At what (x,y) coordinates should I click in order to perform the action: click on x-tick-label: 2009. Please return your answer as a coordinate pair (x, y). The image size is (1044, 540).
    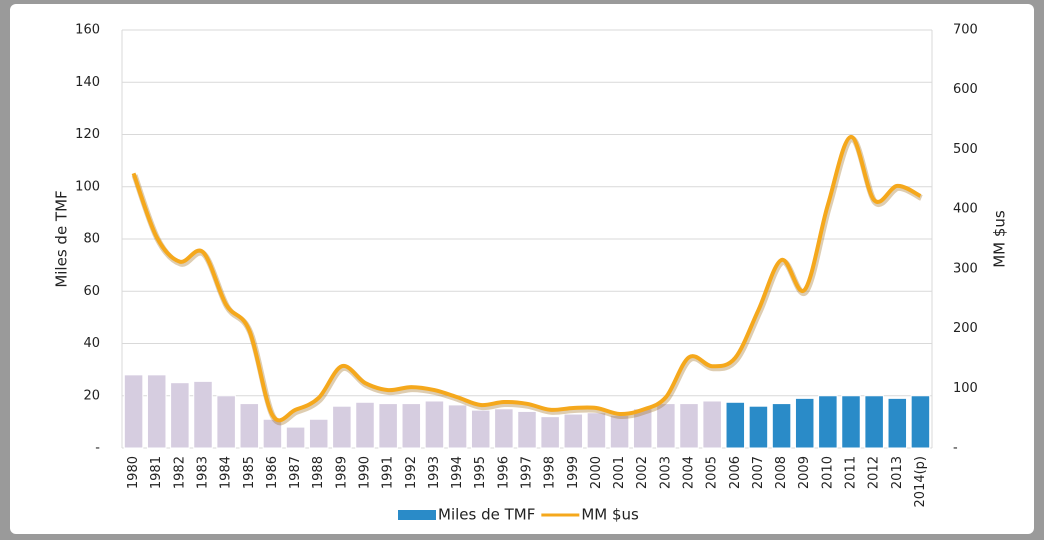
    Looking at the image, I should click on (804, 472).